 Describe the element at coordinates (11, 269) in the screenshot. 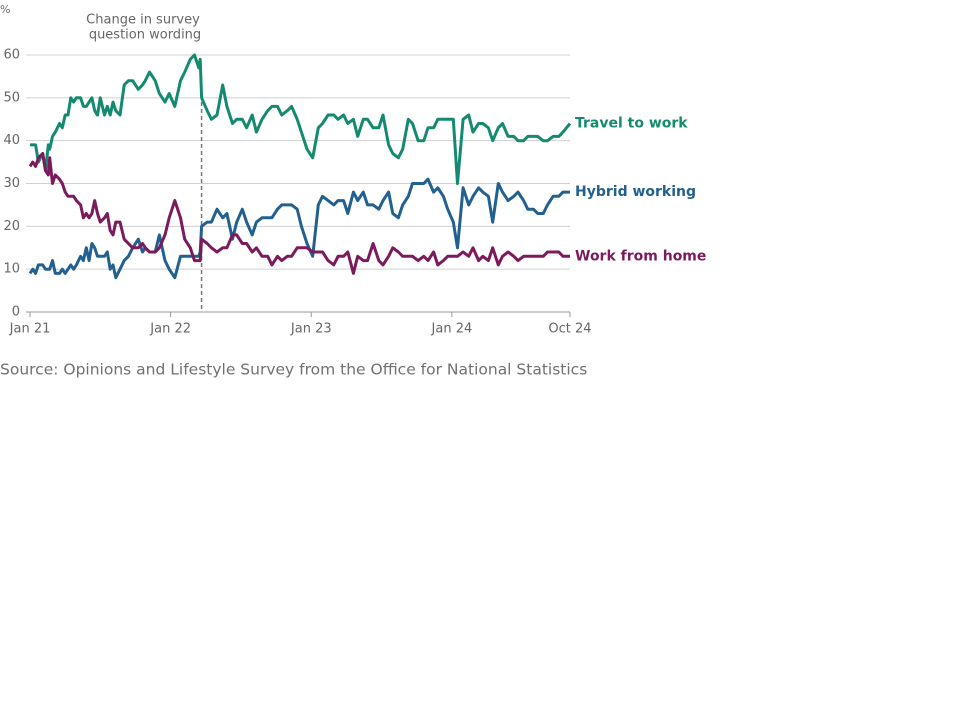

I see `y-tick-label: 10` at that location.